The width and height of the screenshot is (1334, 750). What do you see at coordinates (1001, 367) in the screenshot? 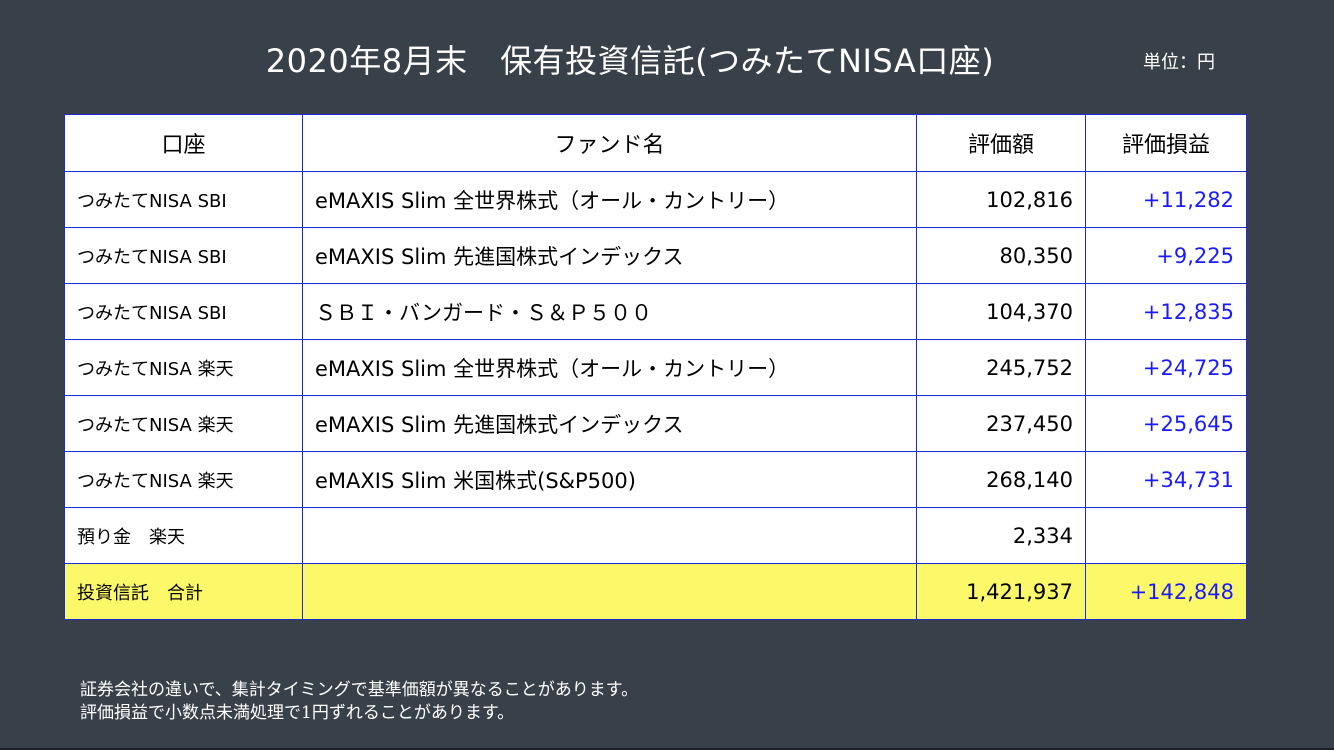
I see `value-cell: 245,752` at bounding box center [1001, 367].